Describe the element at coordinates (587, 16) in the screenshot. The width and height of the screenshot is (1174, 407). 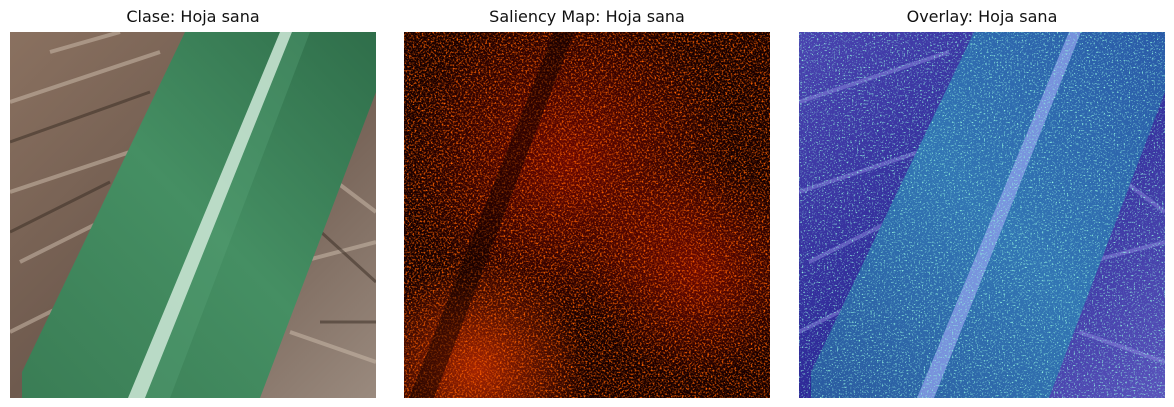
I see `panel-title-saliency: Saliency Map: Hoja sana` at that location.